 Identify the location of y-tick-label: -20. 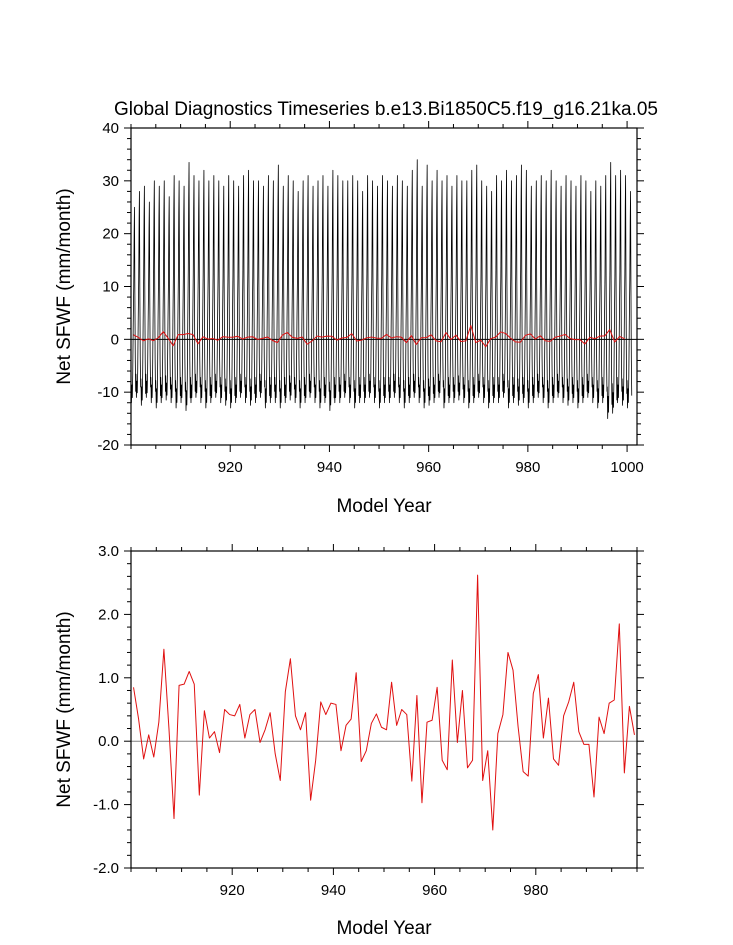
(108, 445).